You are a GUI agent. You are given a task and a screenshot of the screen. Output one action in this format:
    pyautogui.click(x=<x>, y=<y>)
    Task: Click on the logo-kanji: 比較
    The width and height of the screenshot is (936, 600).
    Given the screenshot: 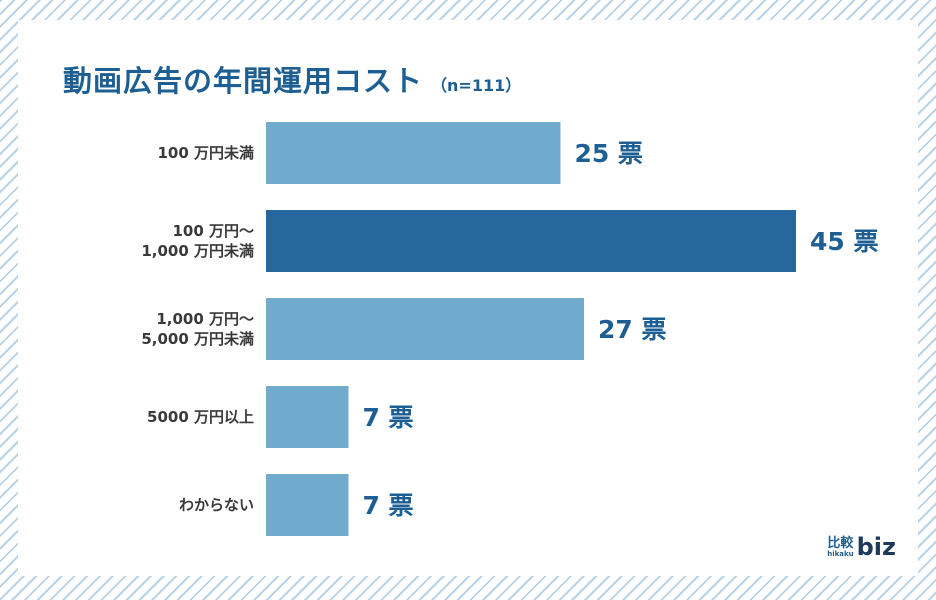 What is the action you would take?
    pyautogui.click(x=840, y=543)
    